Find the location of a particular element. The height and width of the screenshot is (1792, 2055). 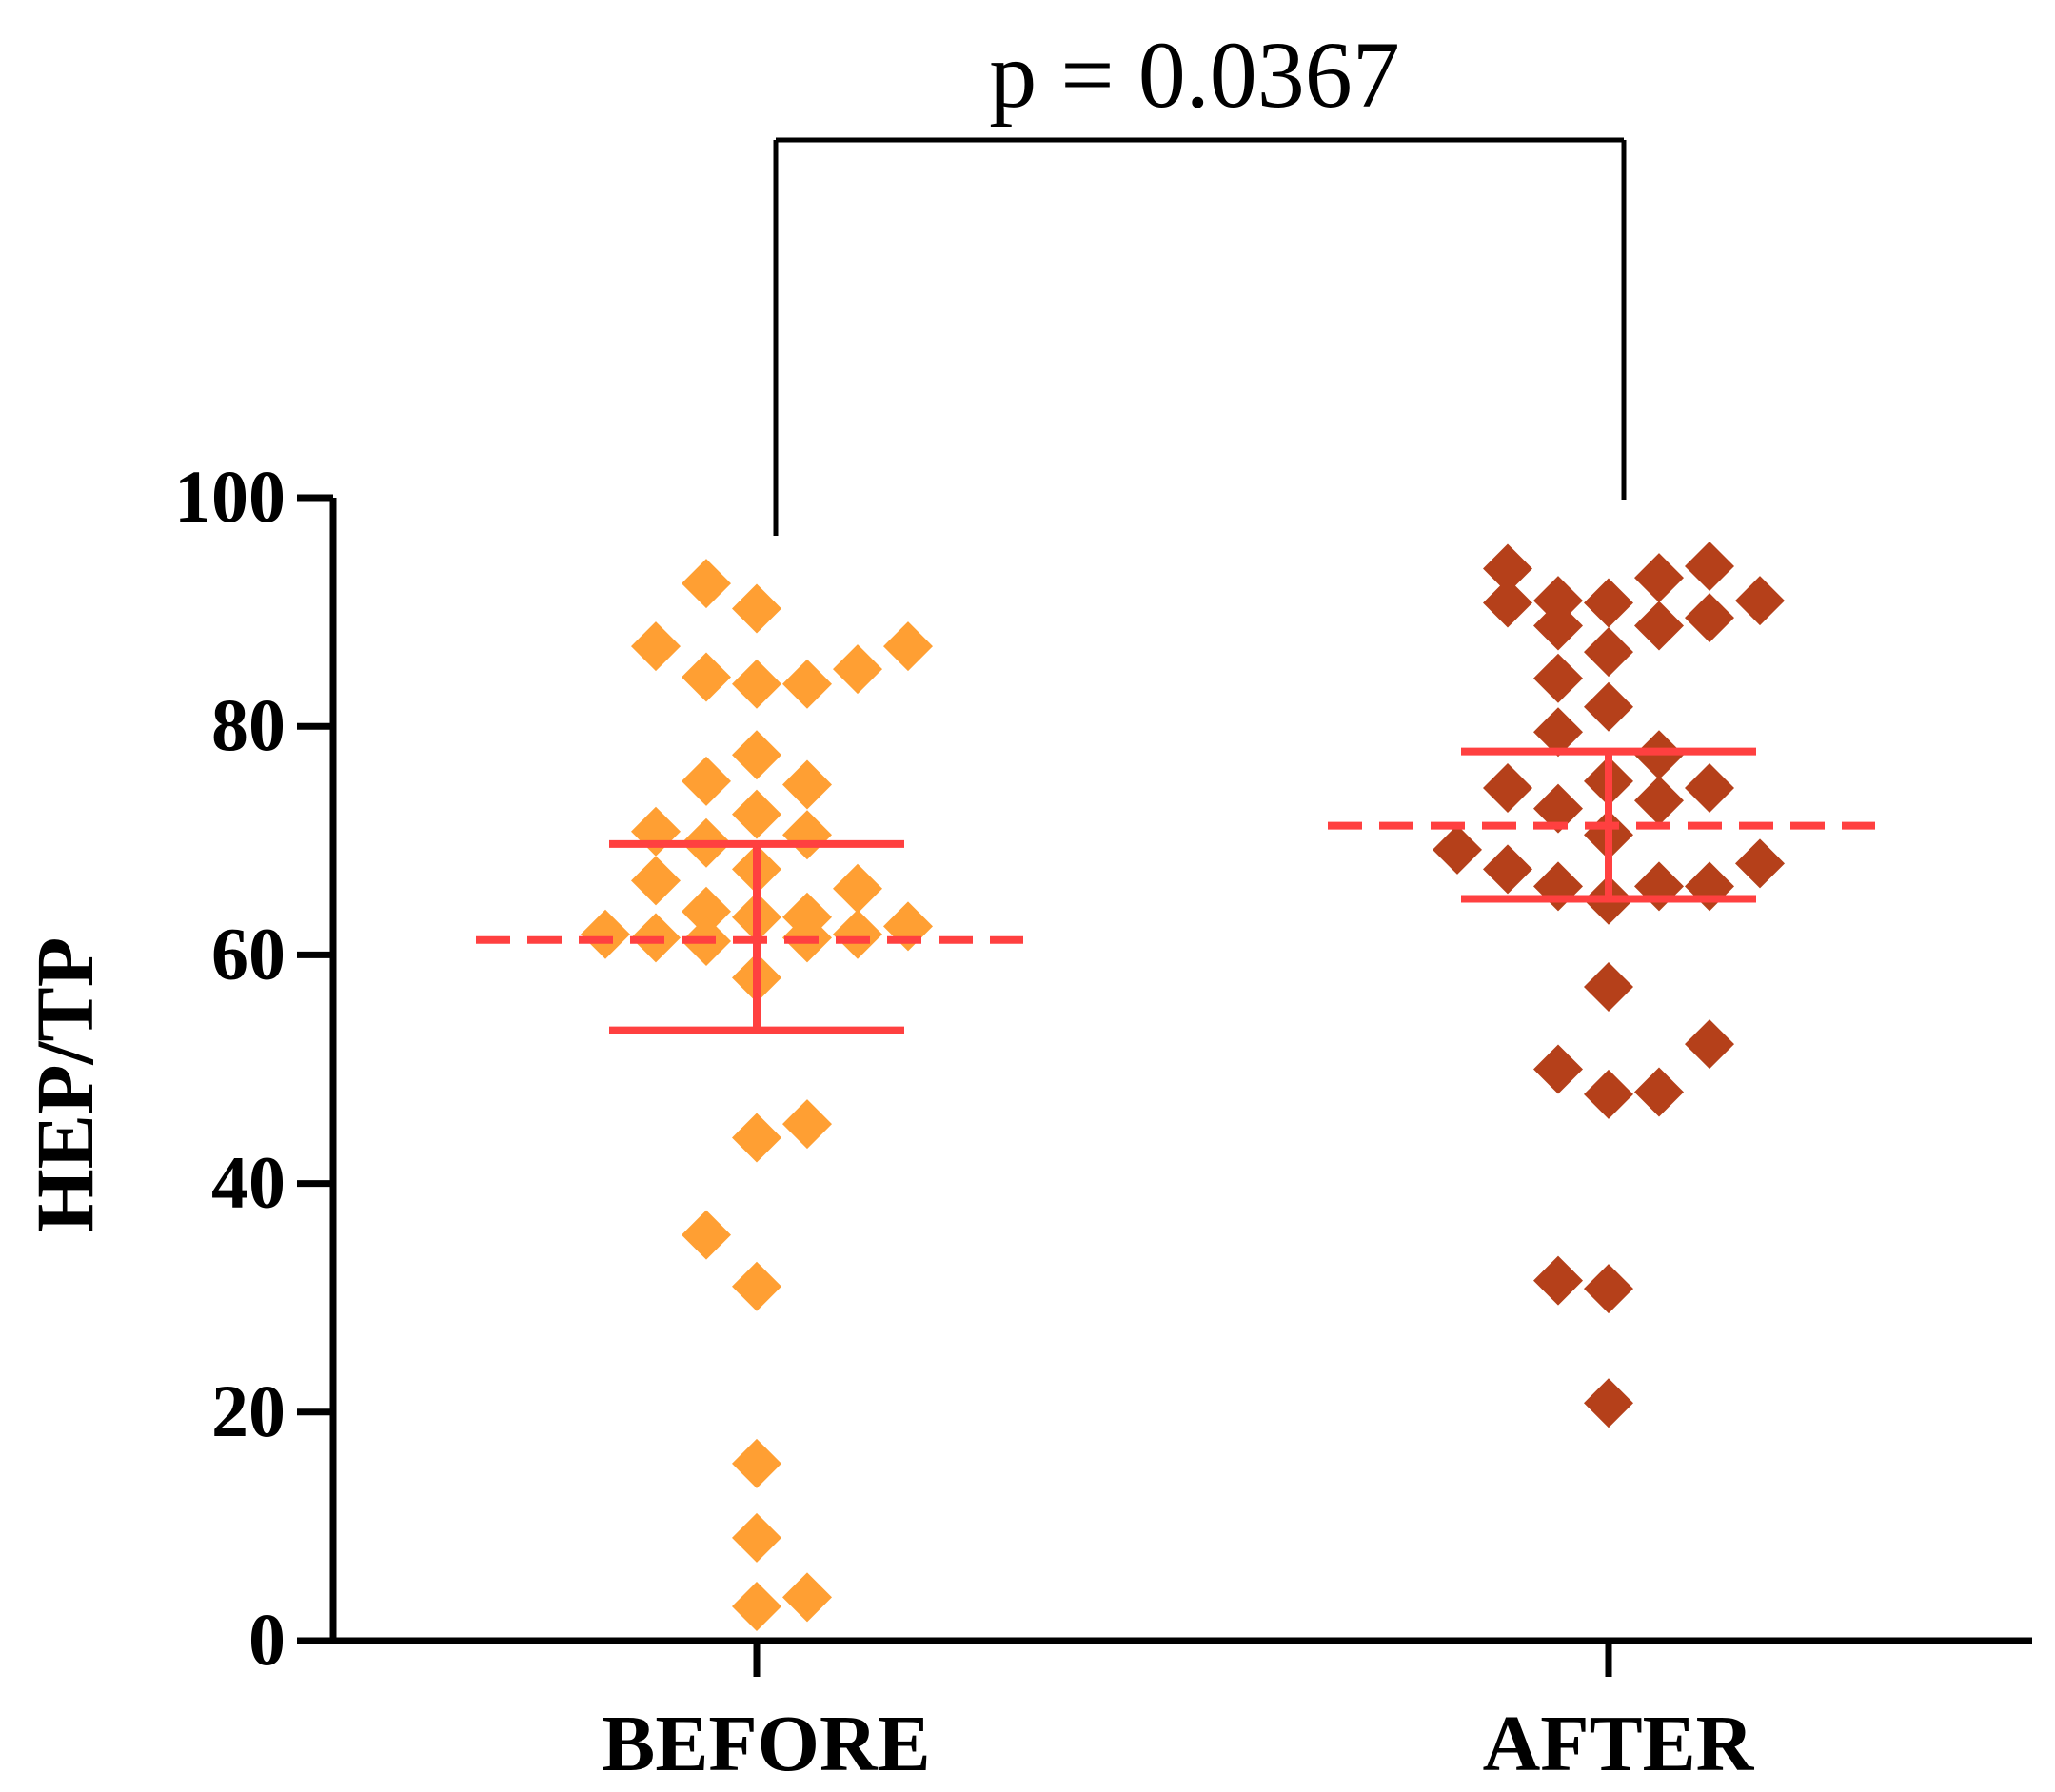

y-tick-label-0: 0 is located at coordinates (267, 1639).